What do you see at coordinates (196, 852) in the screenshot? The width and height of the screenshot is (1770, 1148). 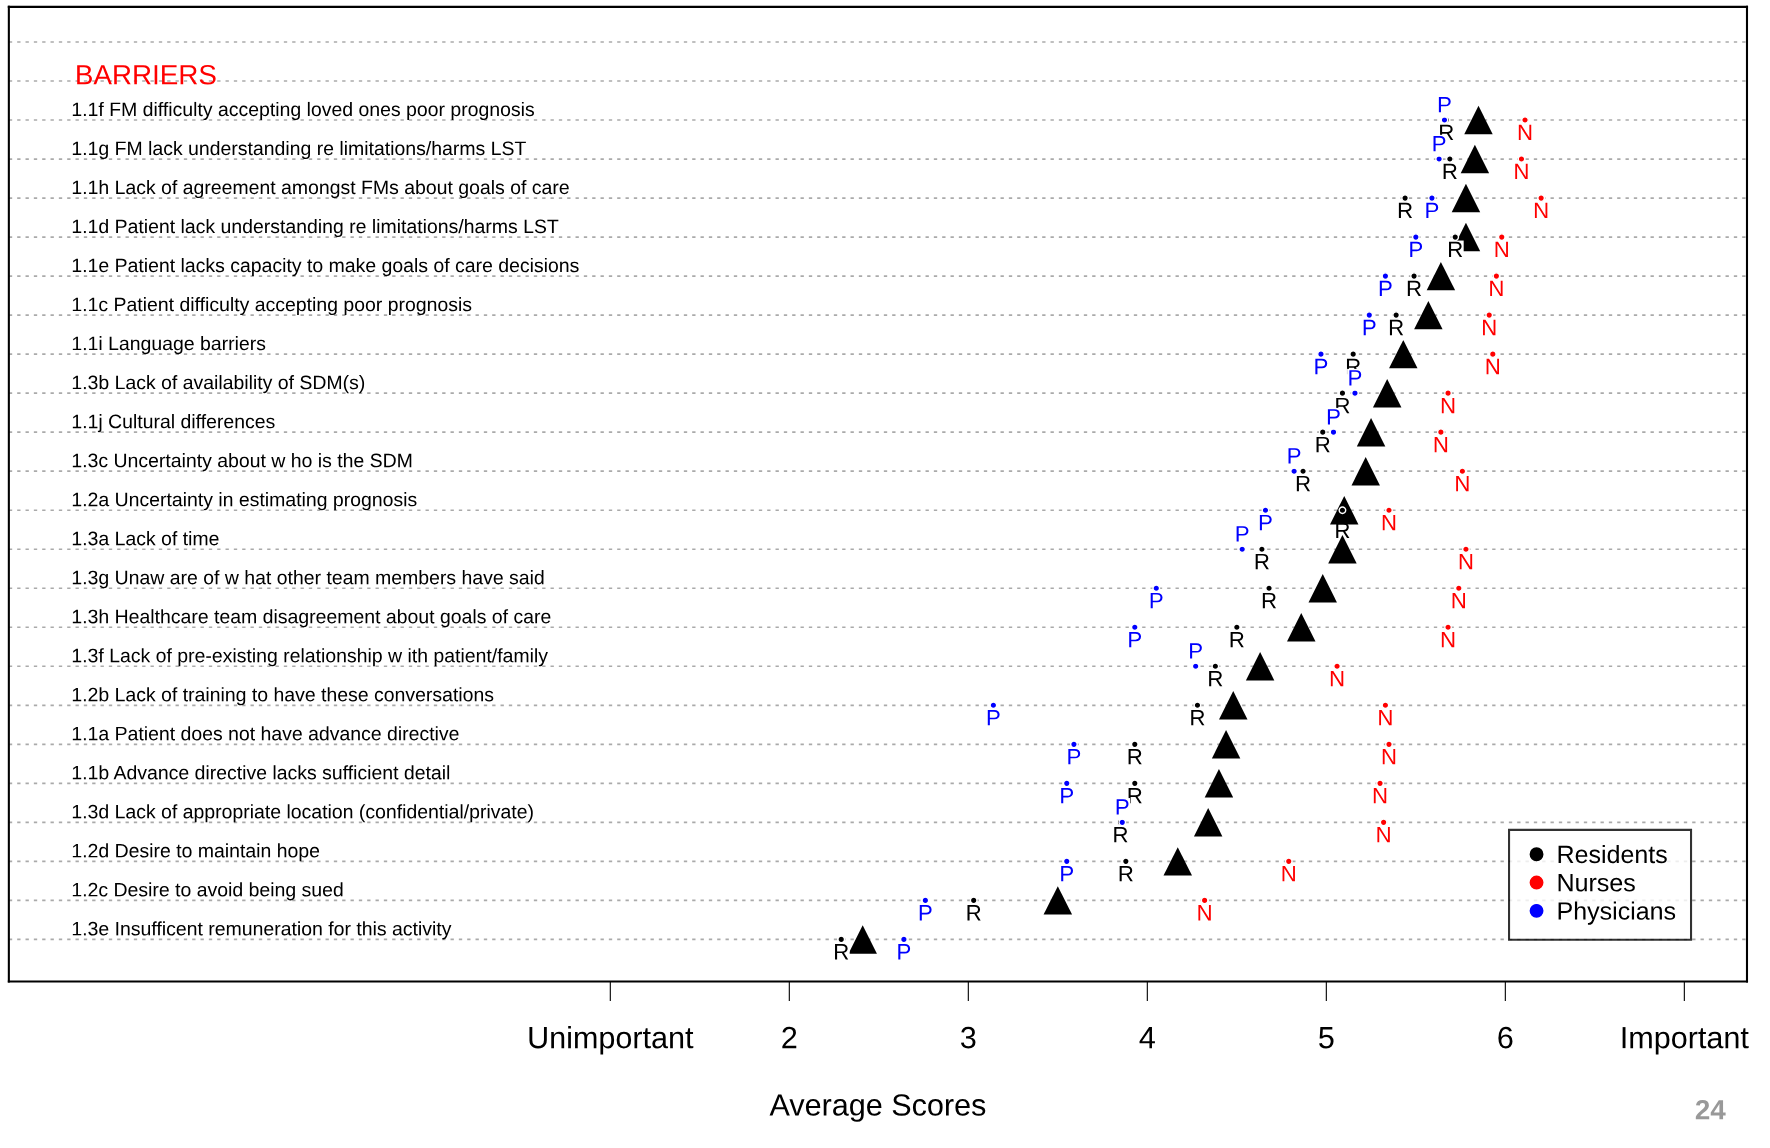 I see `y-tick-label: 1.2d Desire to maintain hope` at bounding box center [196, 852].